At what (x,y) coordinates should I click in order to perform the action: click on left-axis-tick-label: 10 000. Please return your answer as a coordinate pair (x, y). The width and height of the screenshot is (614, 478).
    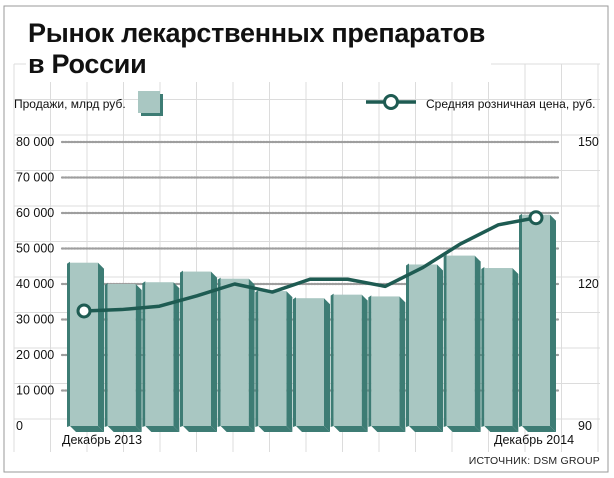
    Looking at the image, I should click on (35, 391).